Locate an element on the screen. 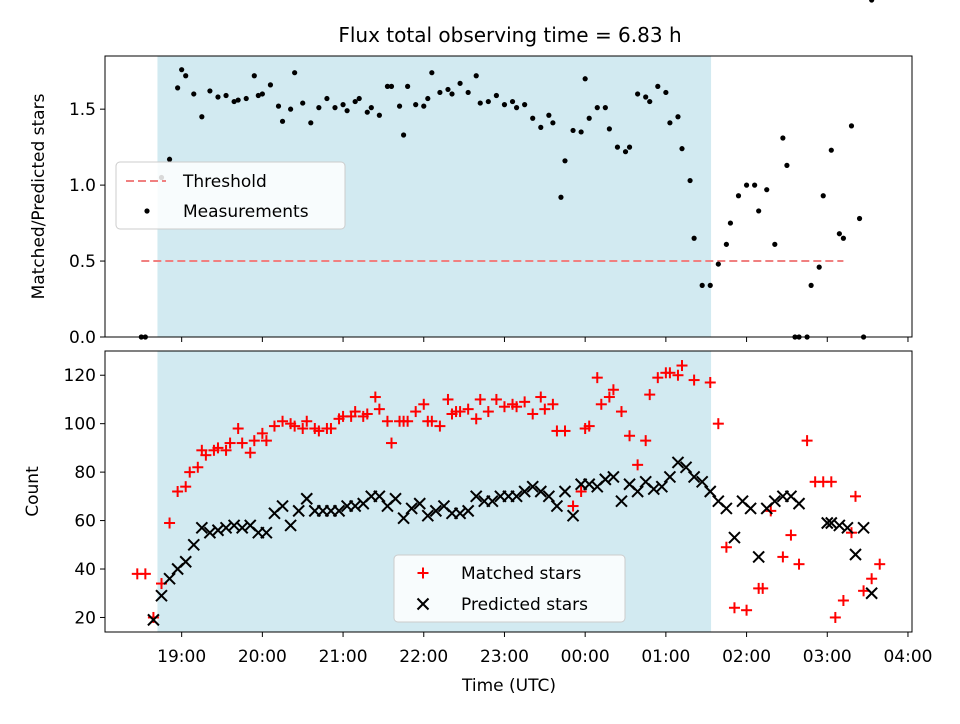 This screenshot has width=960, height=724. x-tick-label: 21:00 is located at coordinates (343, 657).